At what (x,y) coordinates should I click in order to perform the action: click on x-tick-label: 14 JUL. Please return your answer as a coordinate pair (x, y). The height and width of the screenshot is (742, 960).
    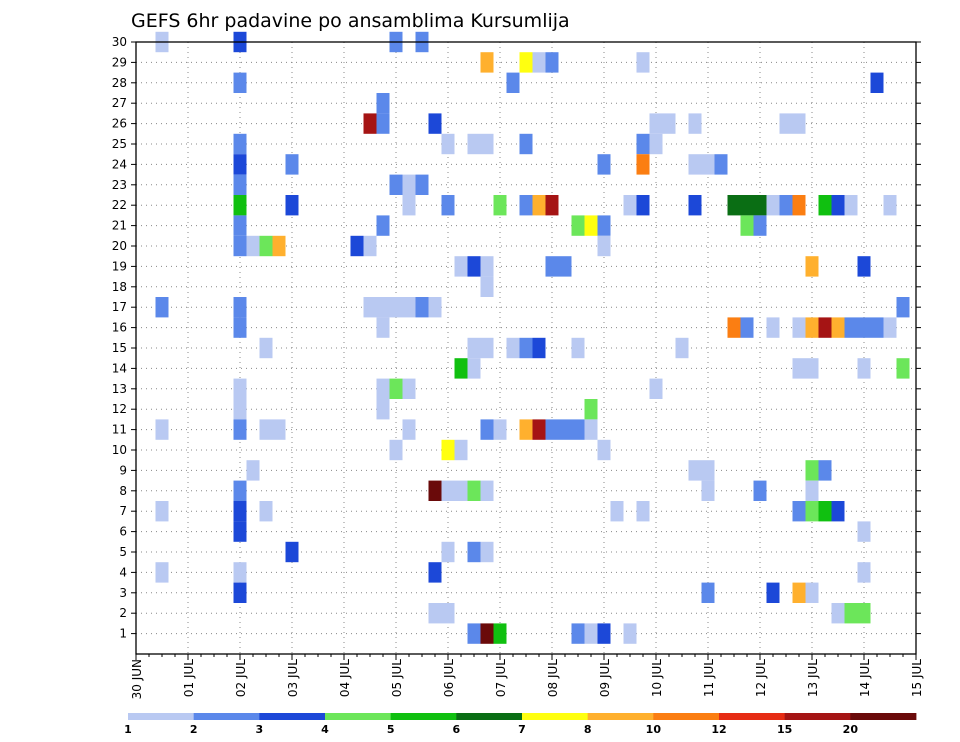
    Looking at the image, I should click on (865, 678).